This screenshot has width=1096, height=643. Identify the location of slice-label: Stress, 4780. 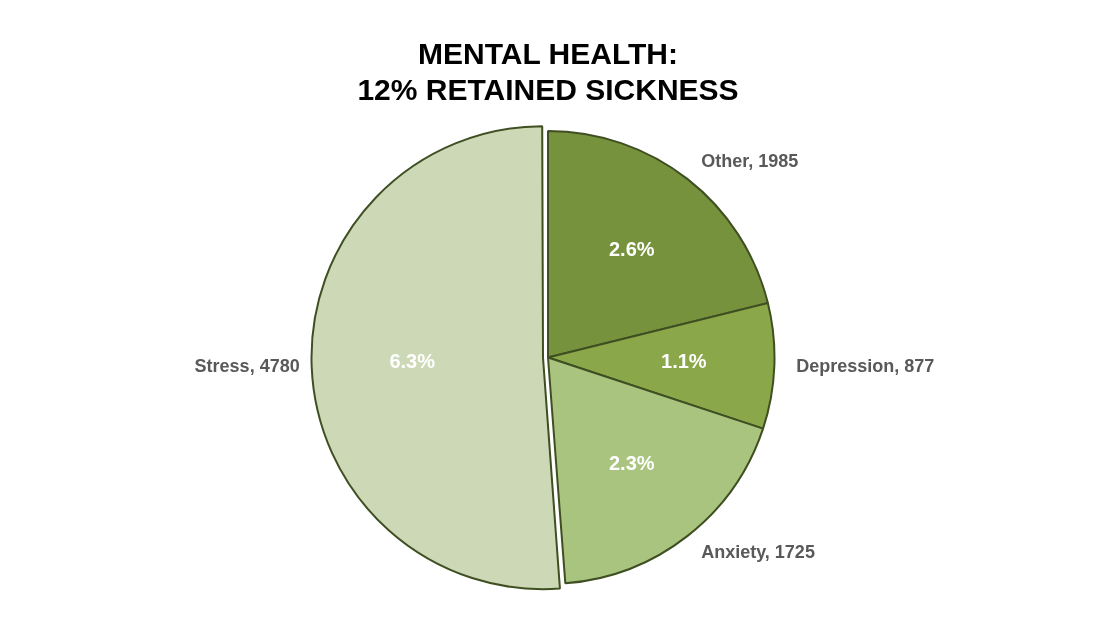
(247, 365).